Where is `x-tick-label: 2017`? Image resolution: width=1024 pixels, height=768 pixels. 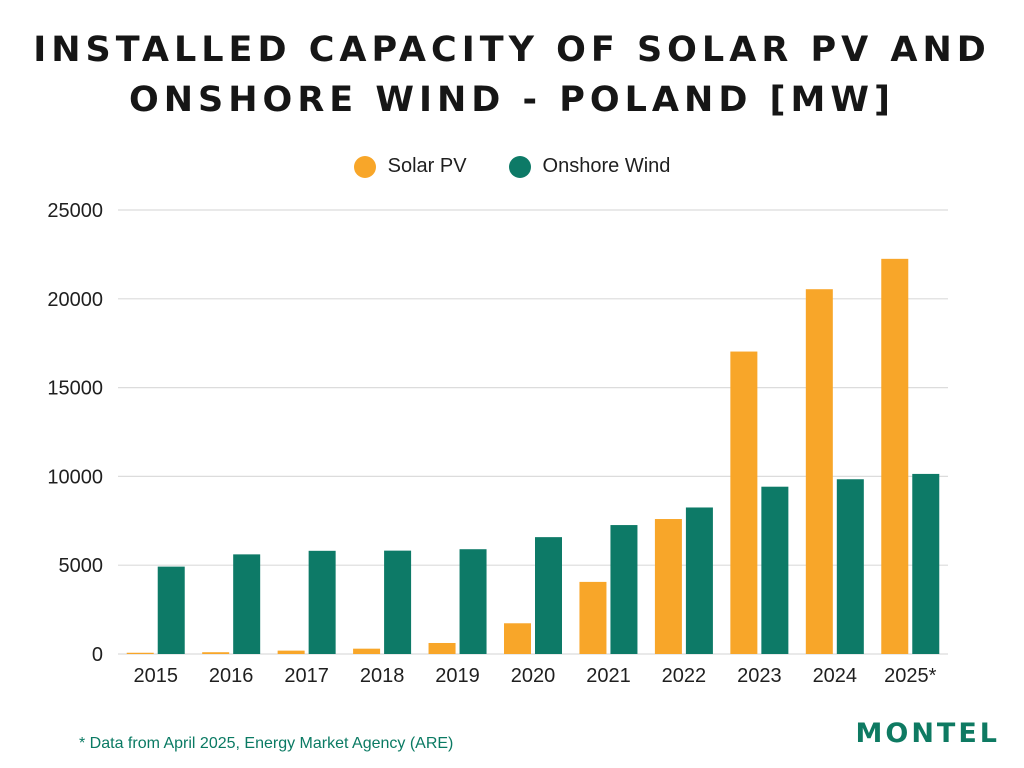 x-tick-label: 2017 is located at coordinates (306, 676).